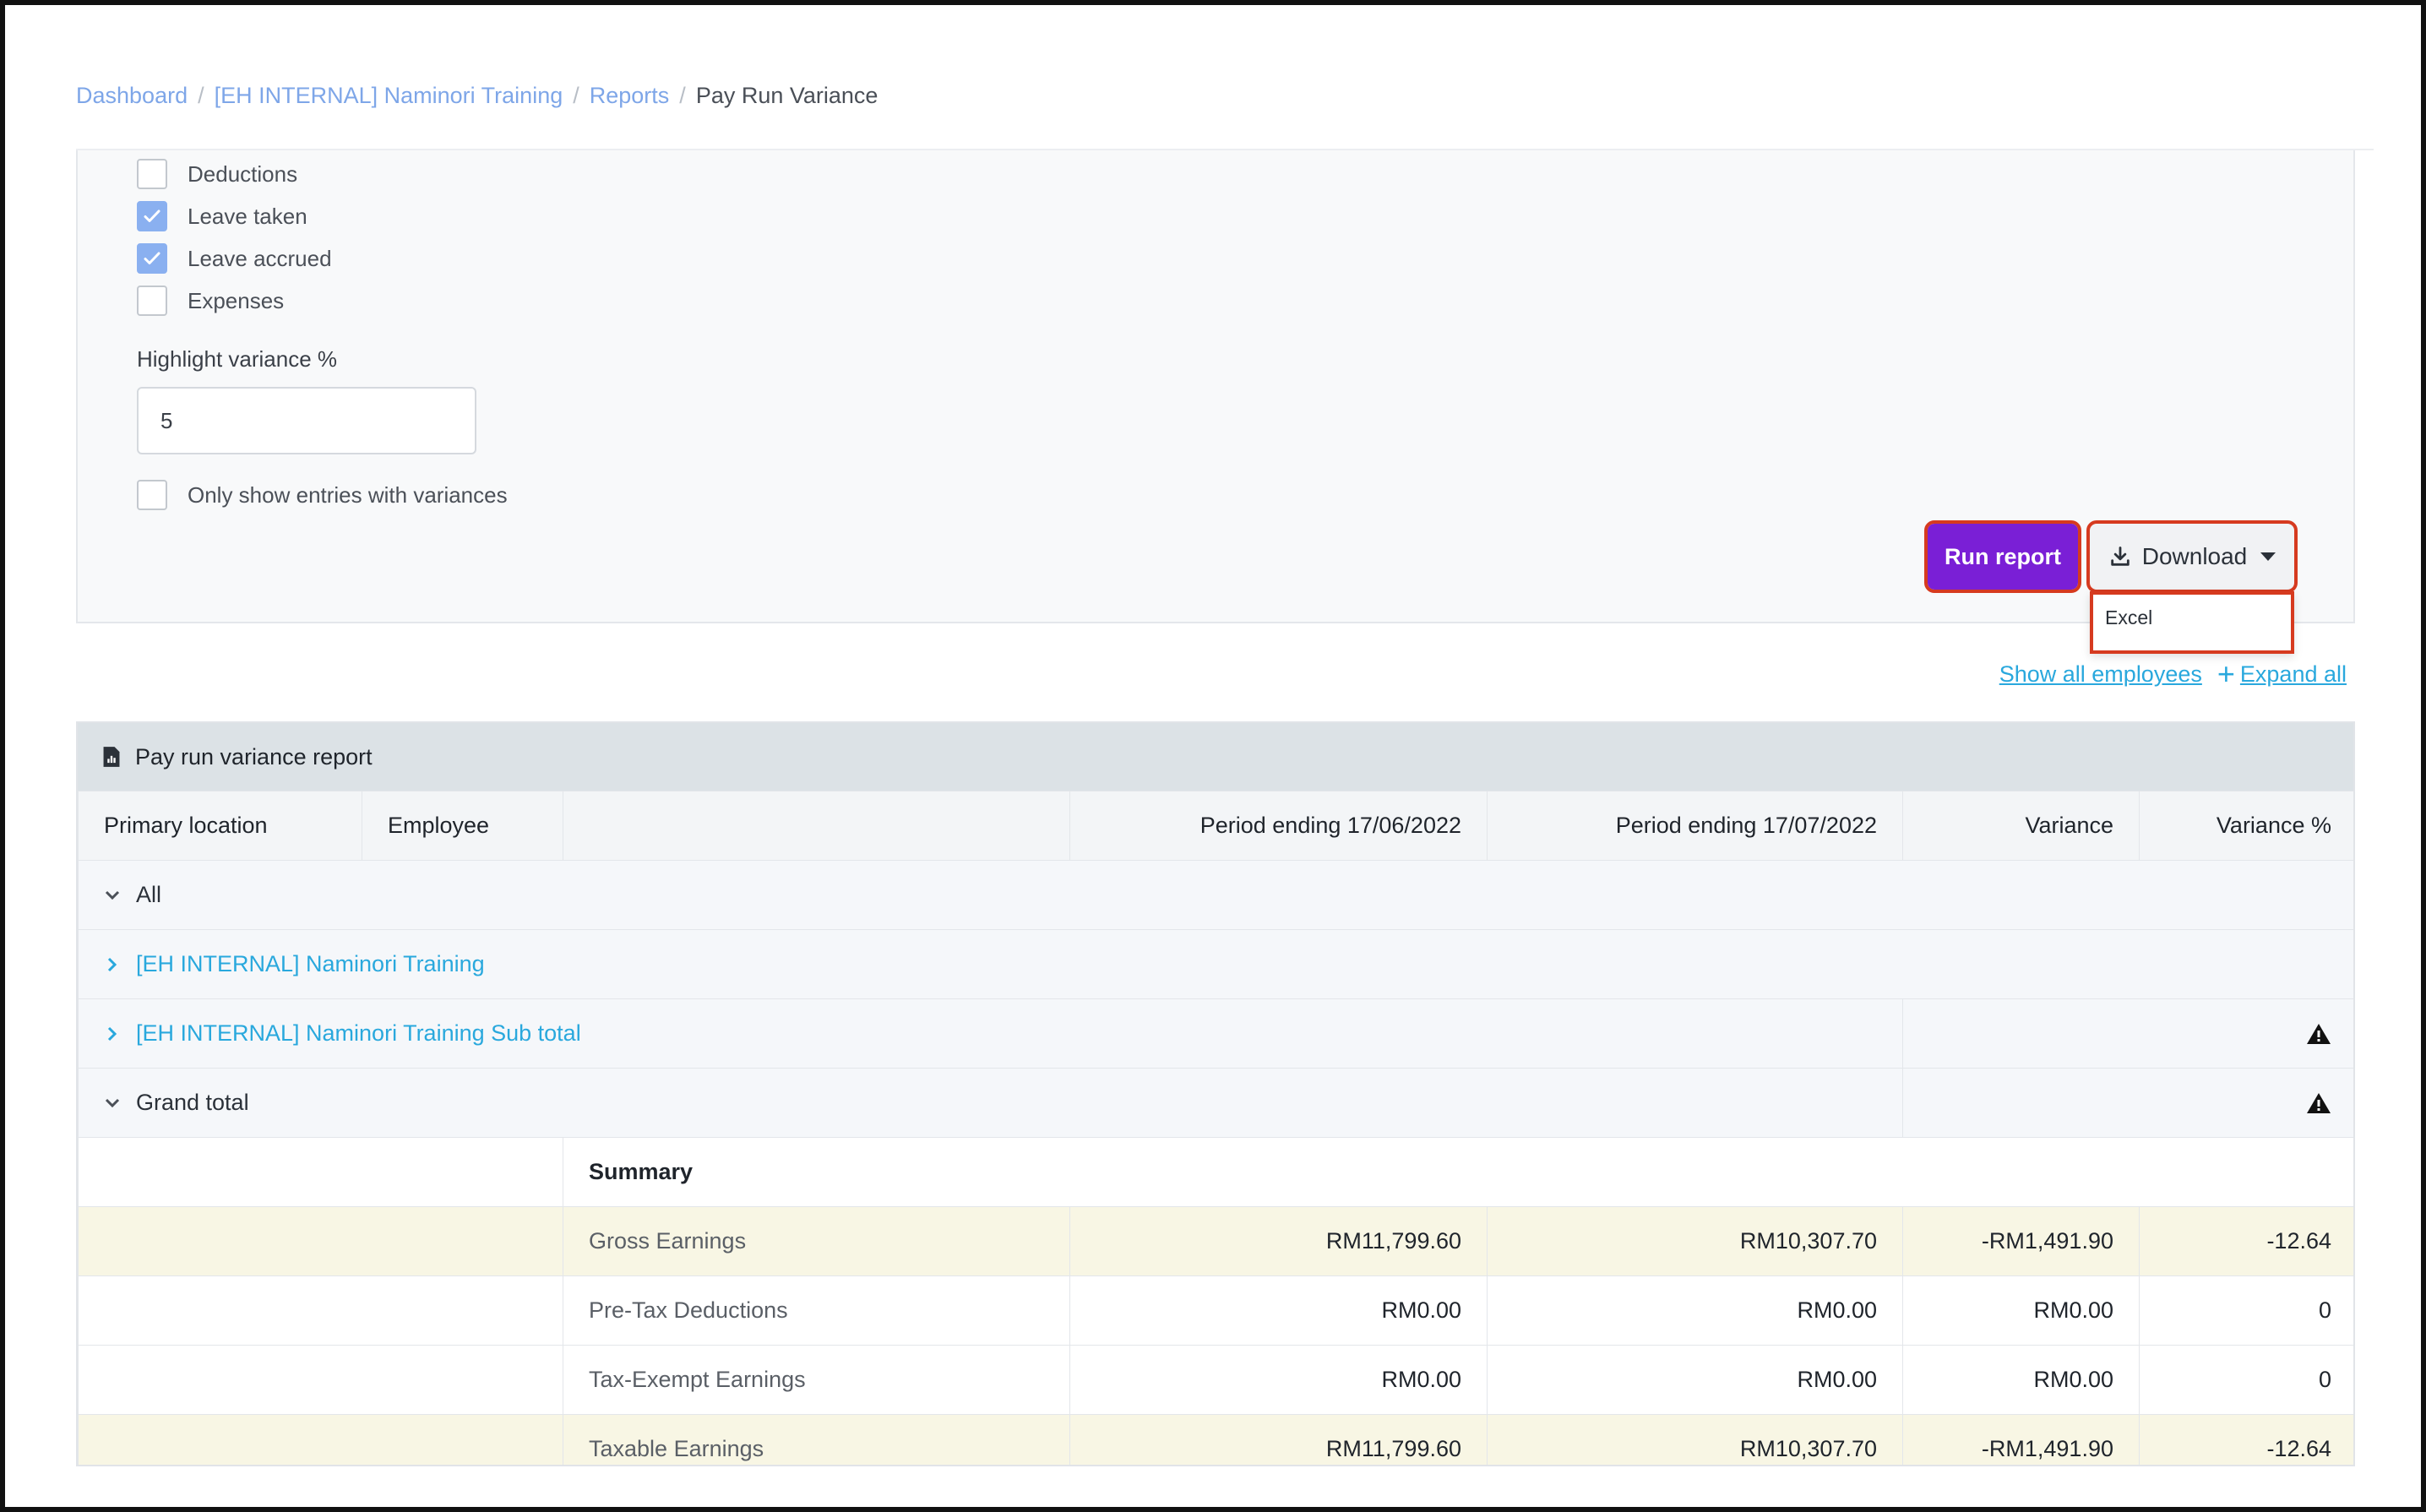  I want to click on column-header: Period ending 17/06/2022, so click(1278, 826).